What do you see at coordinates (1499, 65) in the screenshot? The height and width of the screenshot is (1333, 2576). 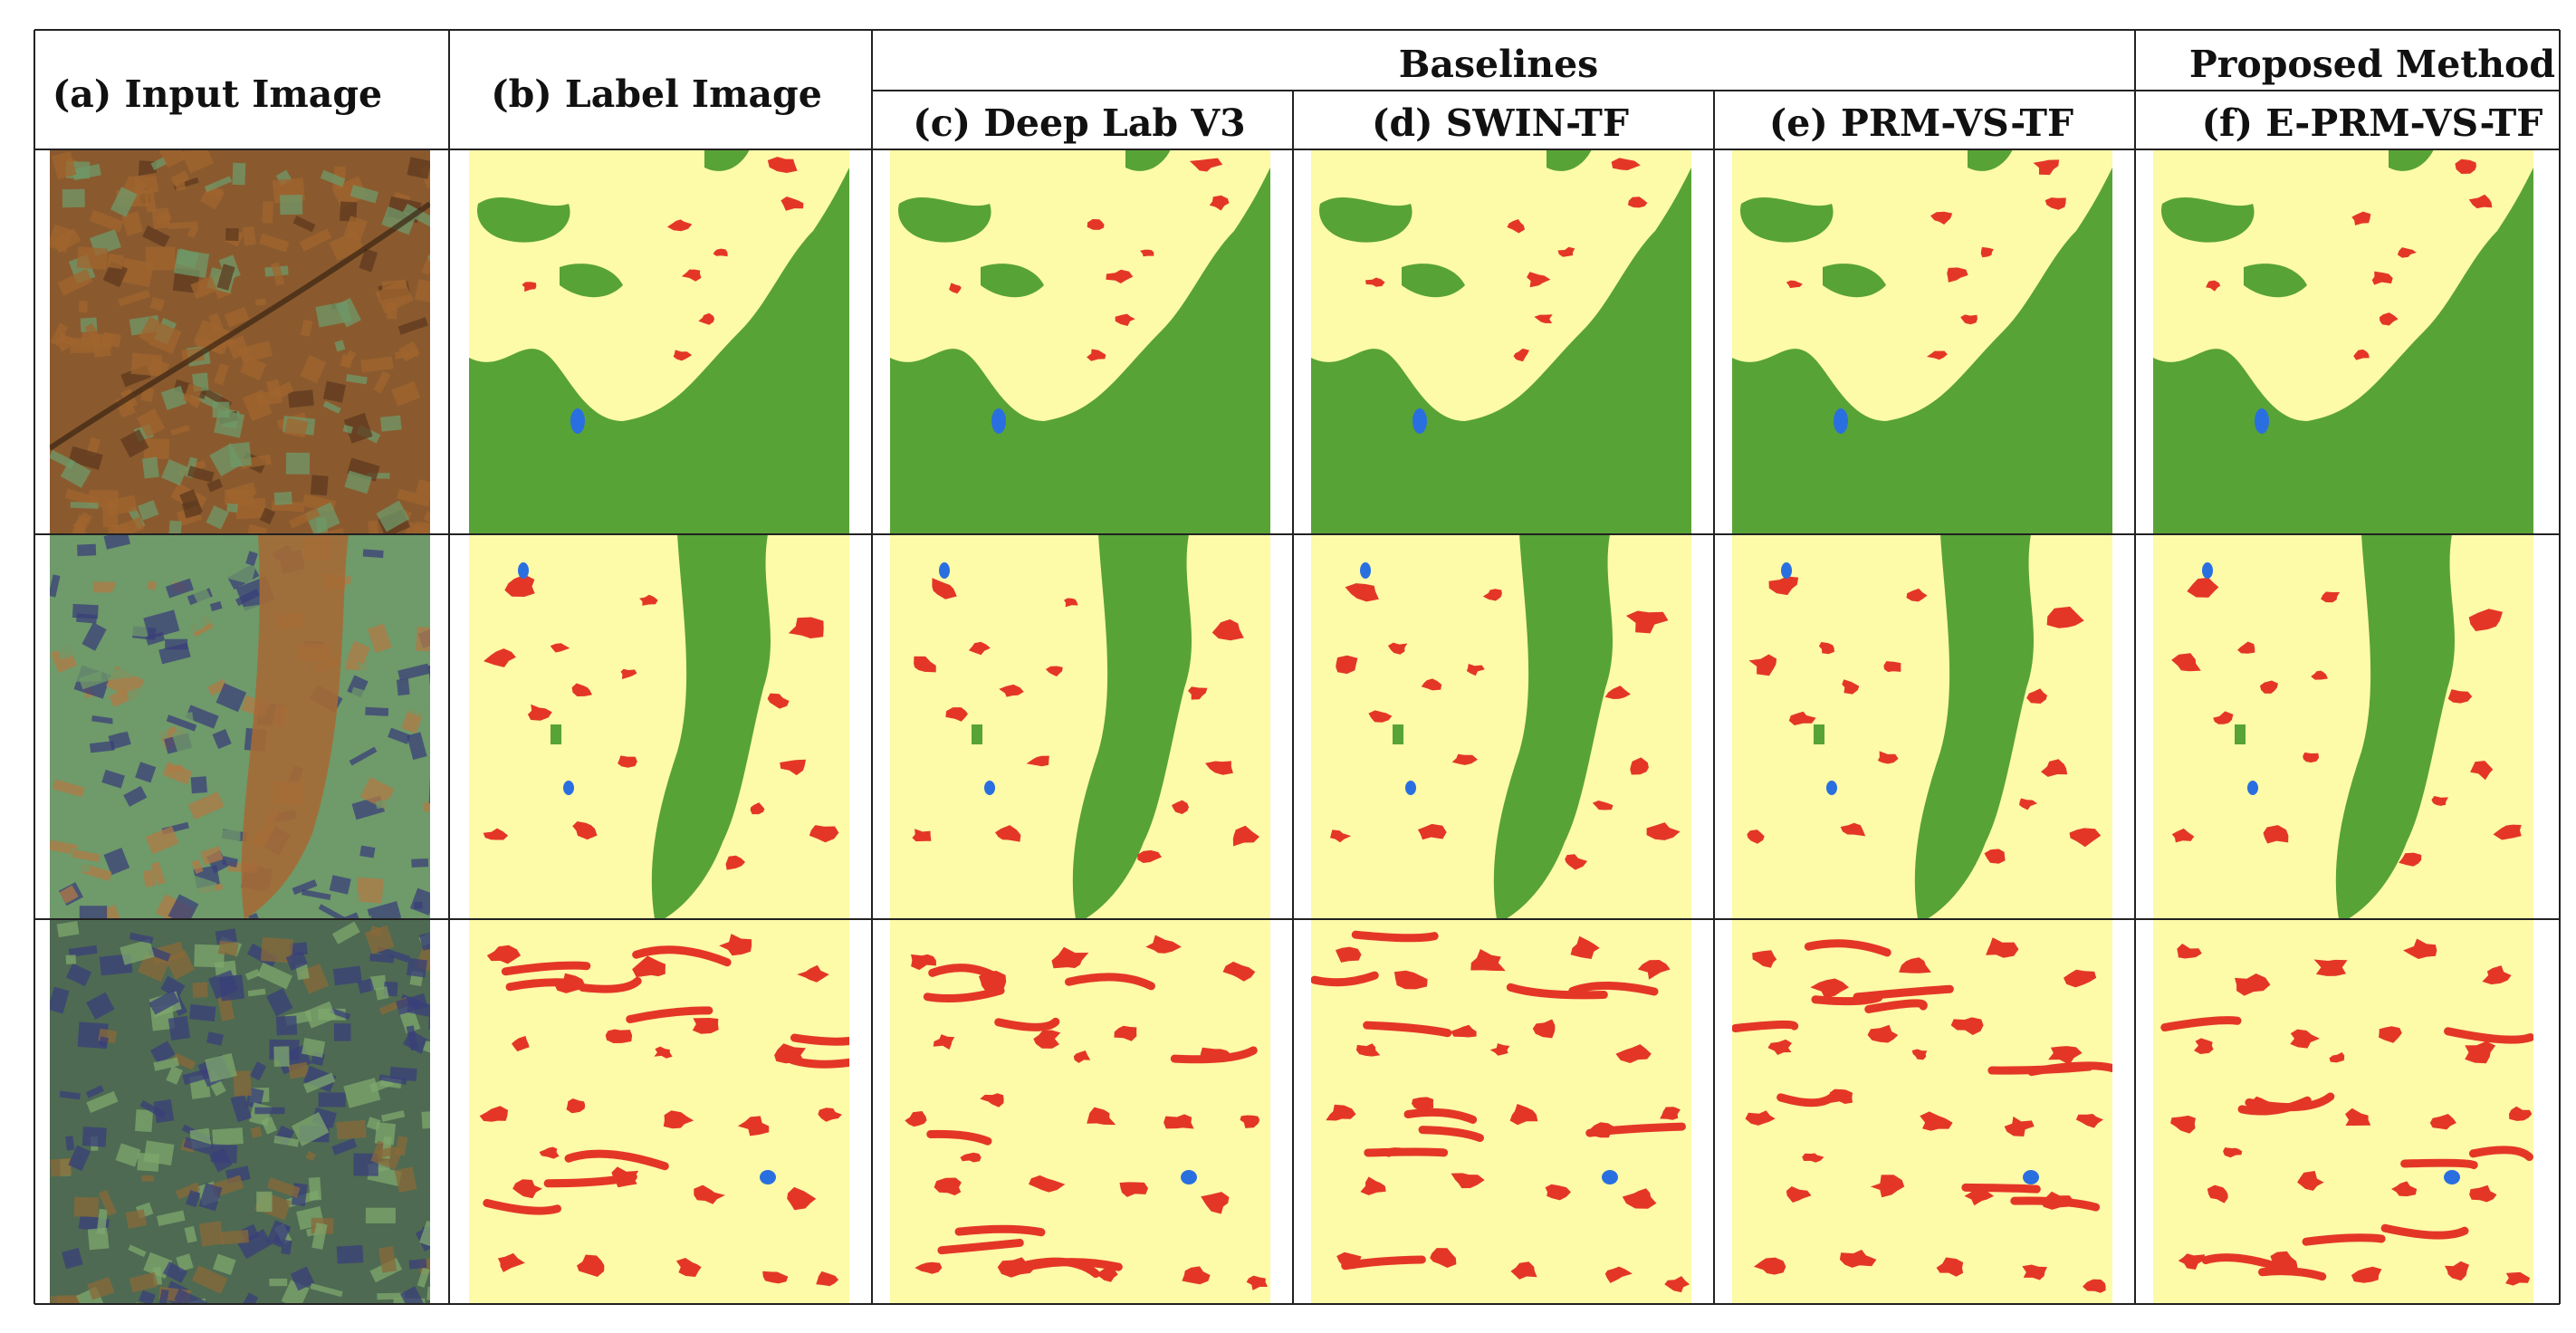 I see `header-baselines: Baselines` at bounding box center [1499, 65].